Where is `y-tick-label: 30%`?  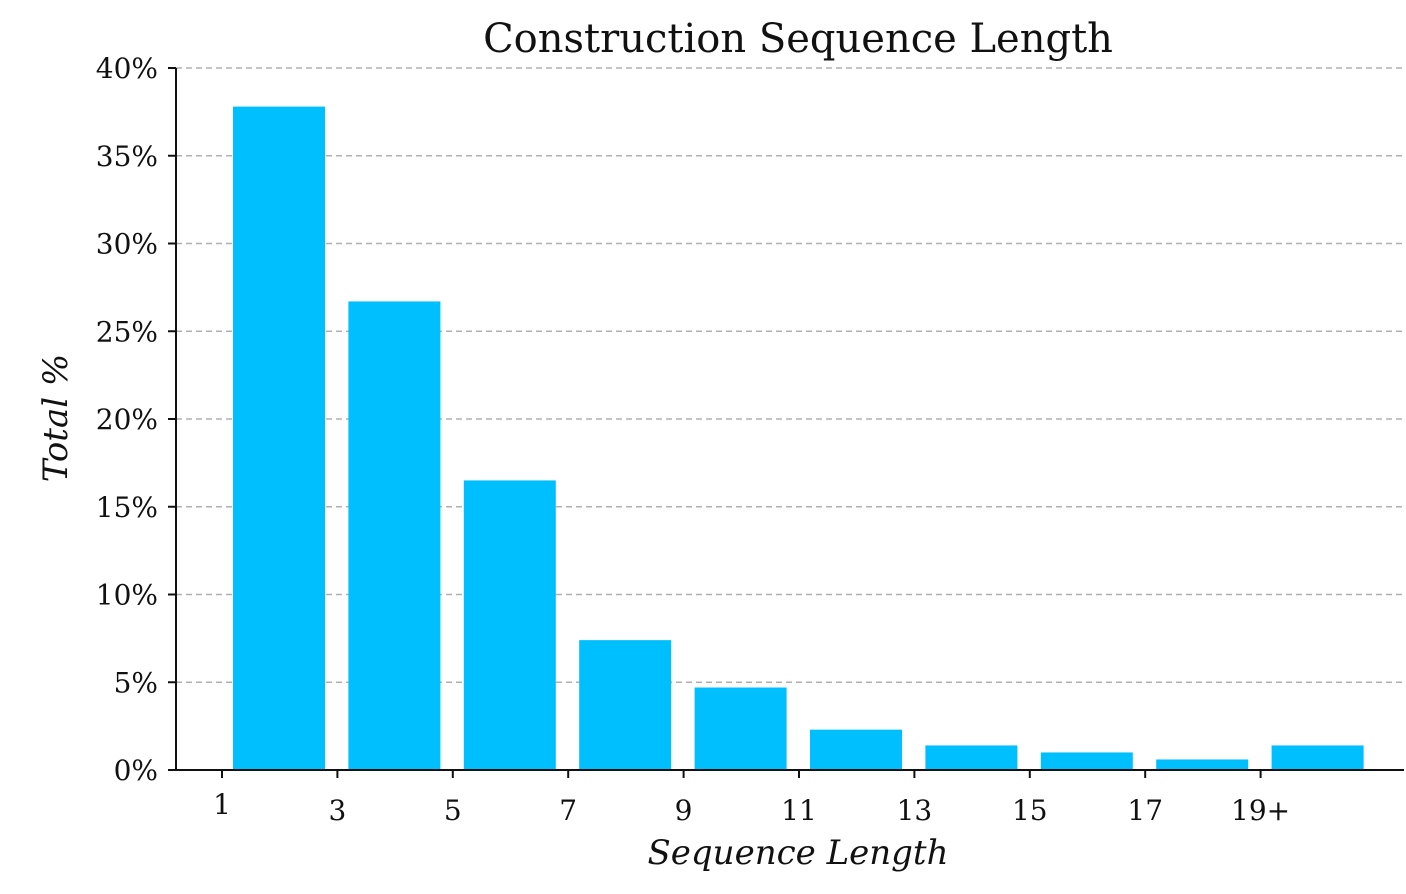
y-tick-label: 30% is located at coordinates (127, 244).